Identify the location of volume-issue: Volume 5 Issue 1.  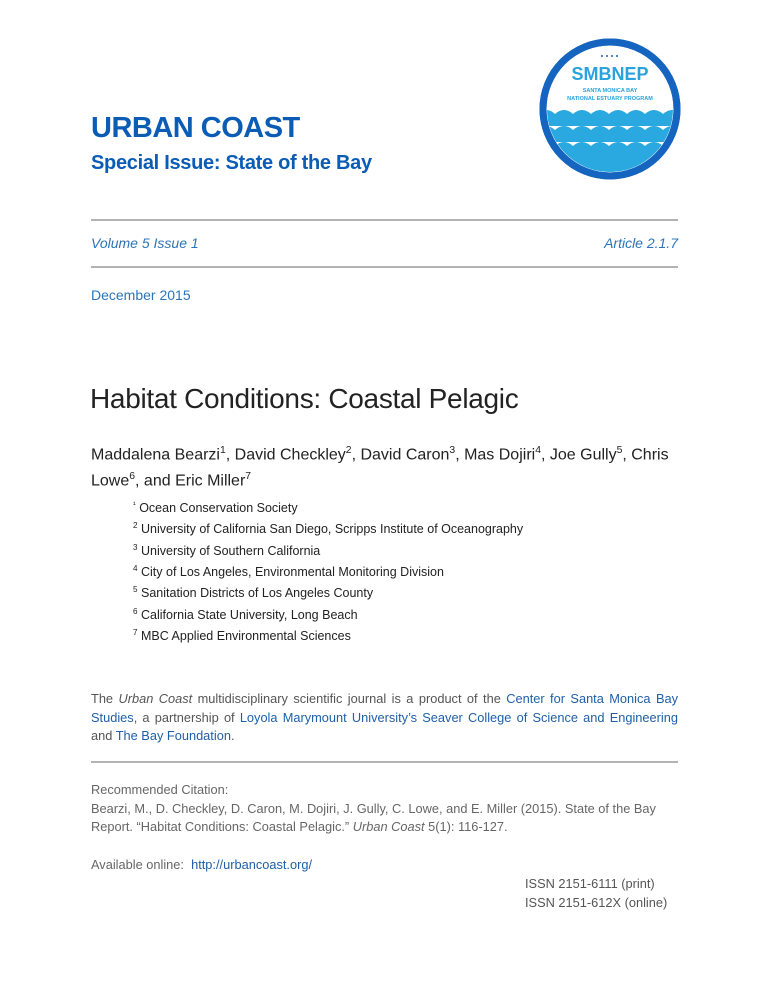
(145, 243).